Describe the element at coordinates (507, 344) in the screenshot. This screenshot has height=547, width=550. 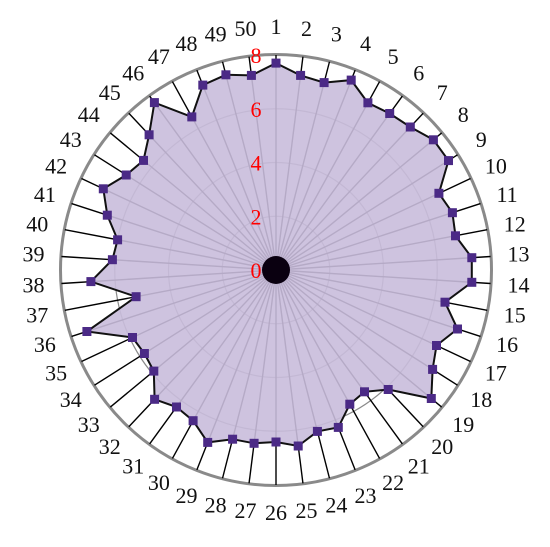
I see `category-label-16: 16` at that location.